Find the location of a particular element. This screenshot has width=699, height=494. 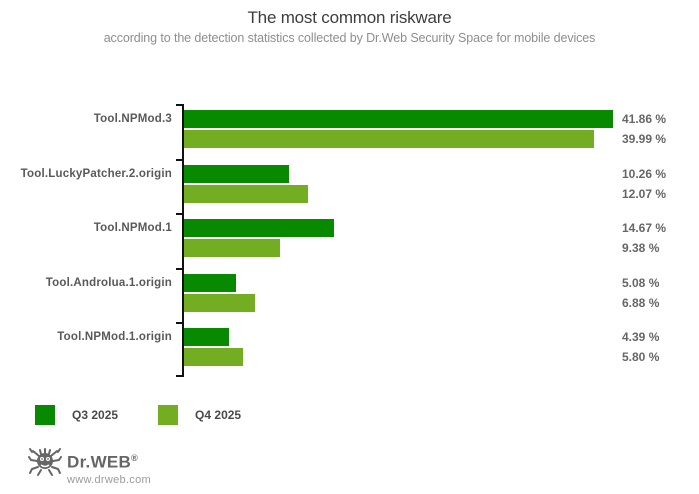

brand-url: www.drweb.com is located at coordinates (109, 479).